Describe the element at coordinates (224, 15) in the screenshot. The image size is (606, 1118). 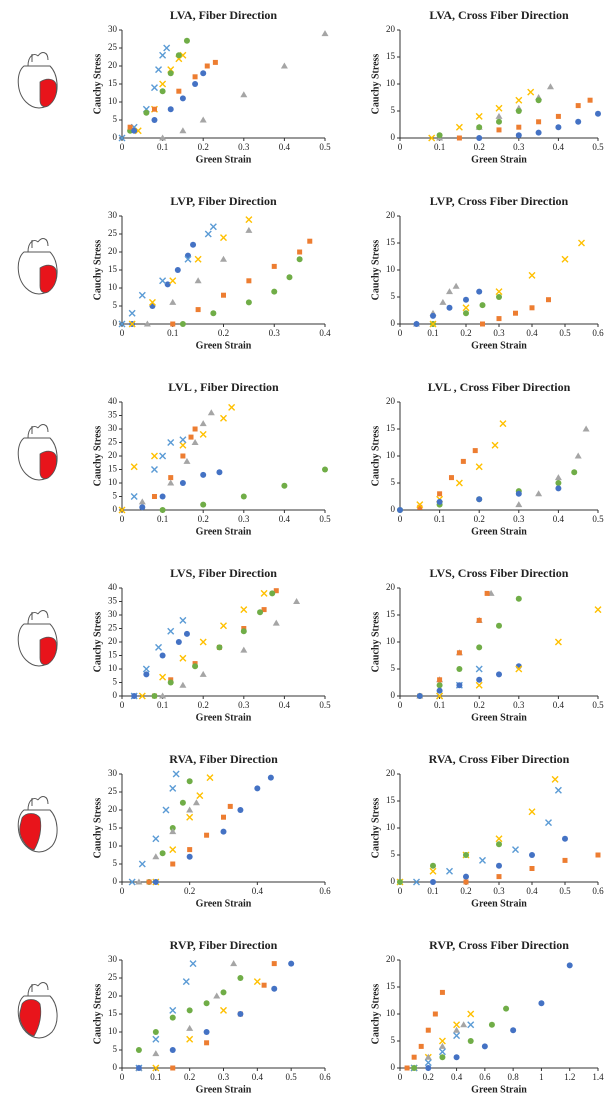
I see `chart-title: LVA, Fiber Direction` at that location.